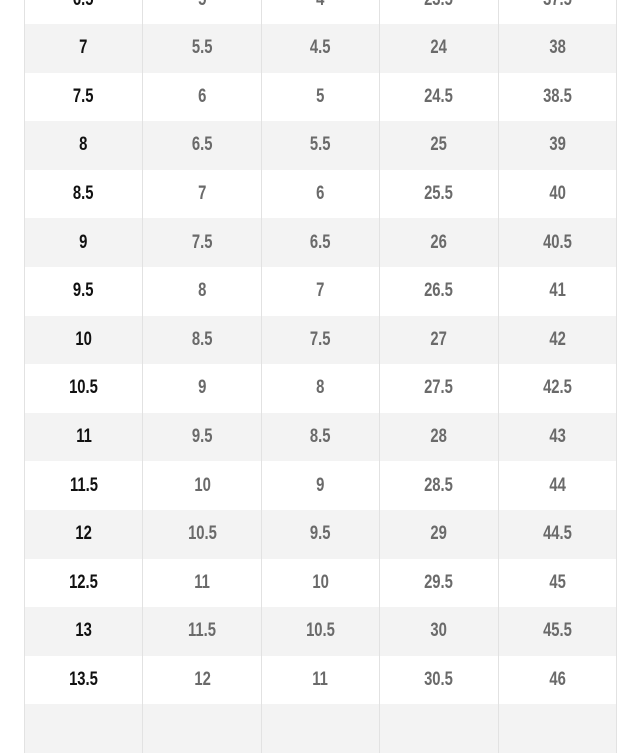 The image size is (640, 753). I want to click on size-value-cell: 25, so click(438, 145).